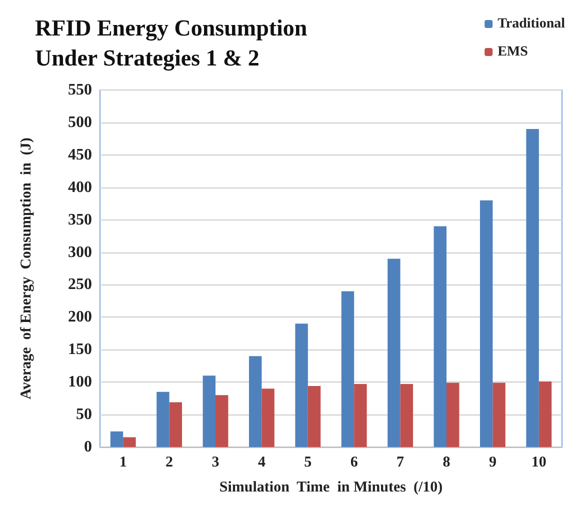 This screenshot has height=510, width=578. What do you see at coordinates (80, 349) in the screenshot?
I see `y-tick-label: 150` at bounding box center [80, 349].